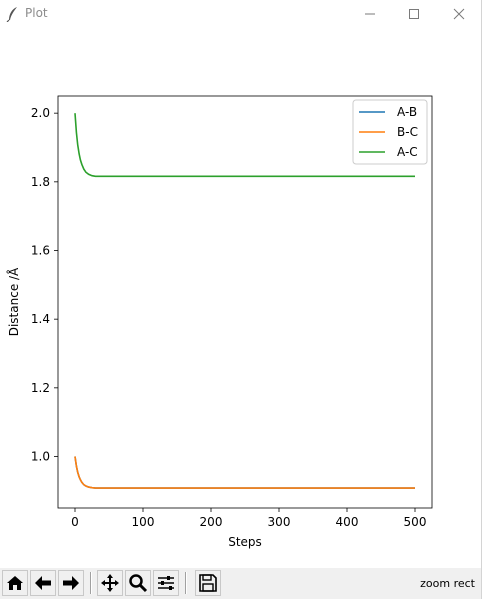  What do you see at coordinates (407, 152) in the screenshot?
I see `legend-label-a-c: A-C` at bounding box center [407, 152].